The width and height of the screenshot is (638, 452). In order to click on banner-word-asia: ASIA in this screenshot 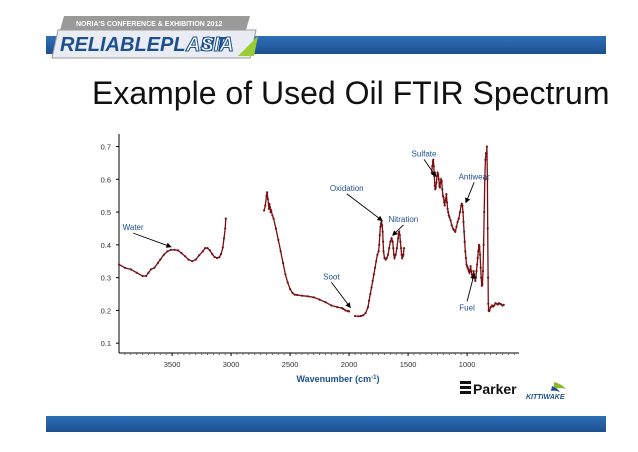, I will do `click(209, 45)`.